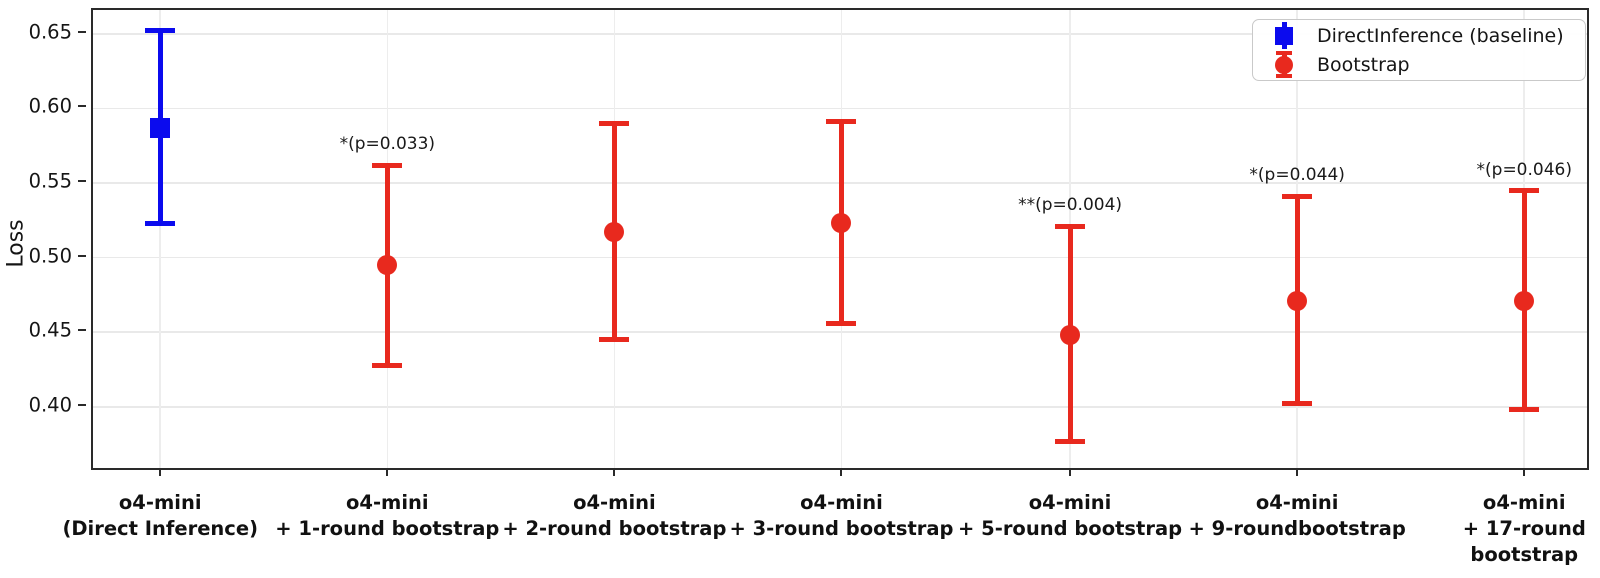  I want to click on x-tick-label: o4-mini + 1-round bootstrap, so click(387, 516).